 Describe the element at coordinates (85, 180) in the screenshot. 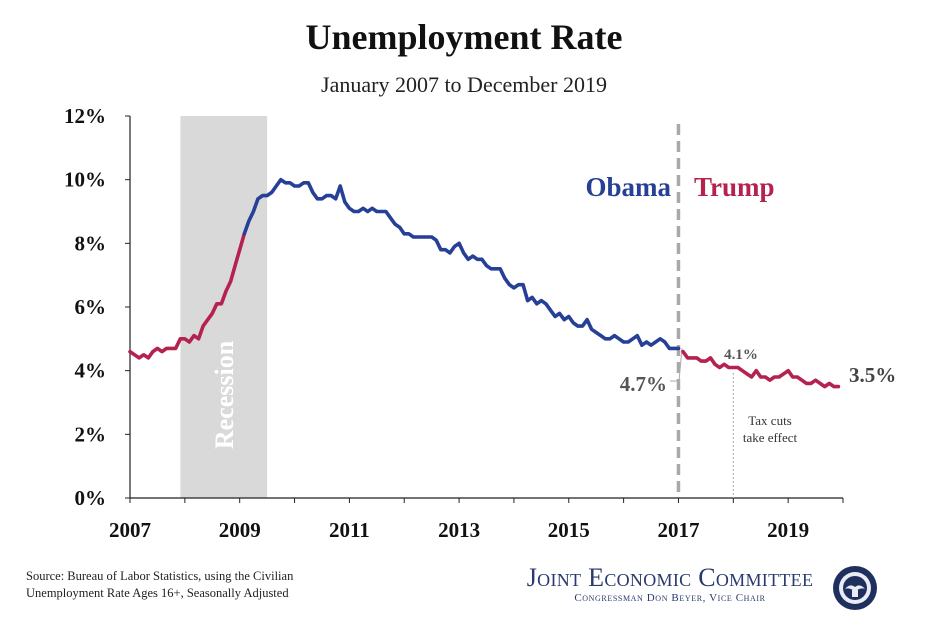

I see `y-tick-label: 10%` at that location.